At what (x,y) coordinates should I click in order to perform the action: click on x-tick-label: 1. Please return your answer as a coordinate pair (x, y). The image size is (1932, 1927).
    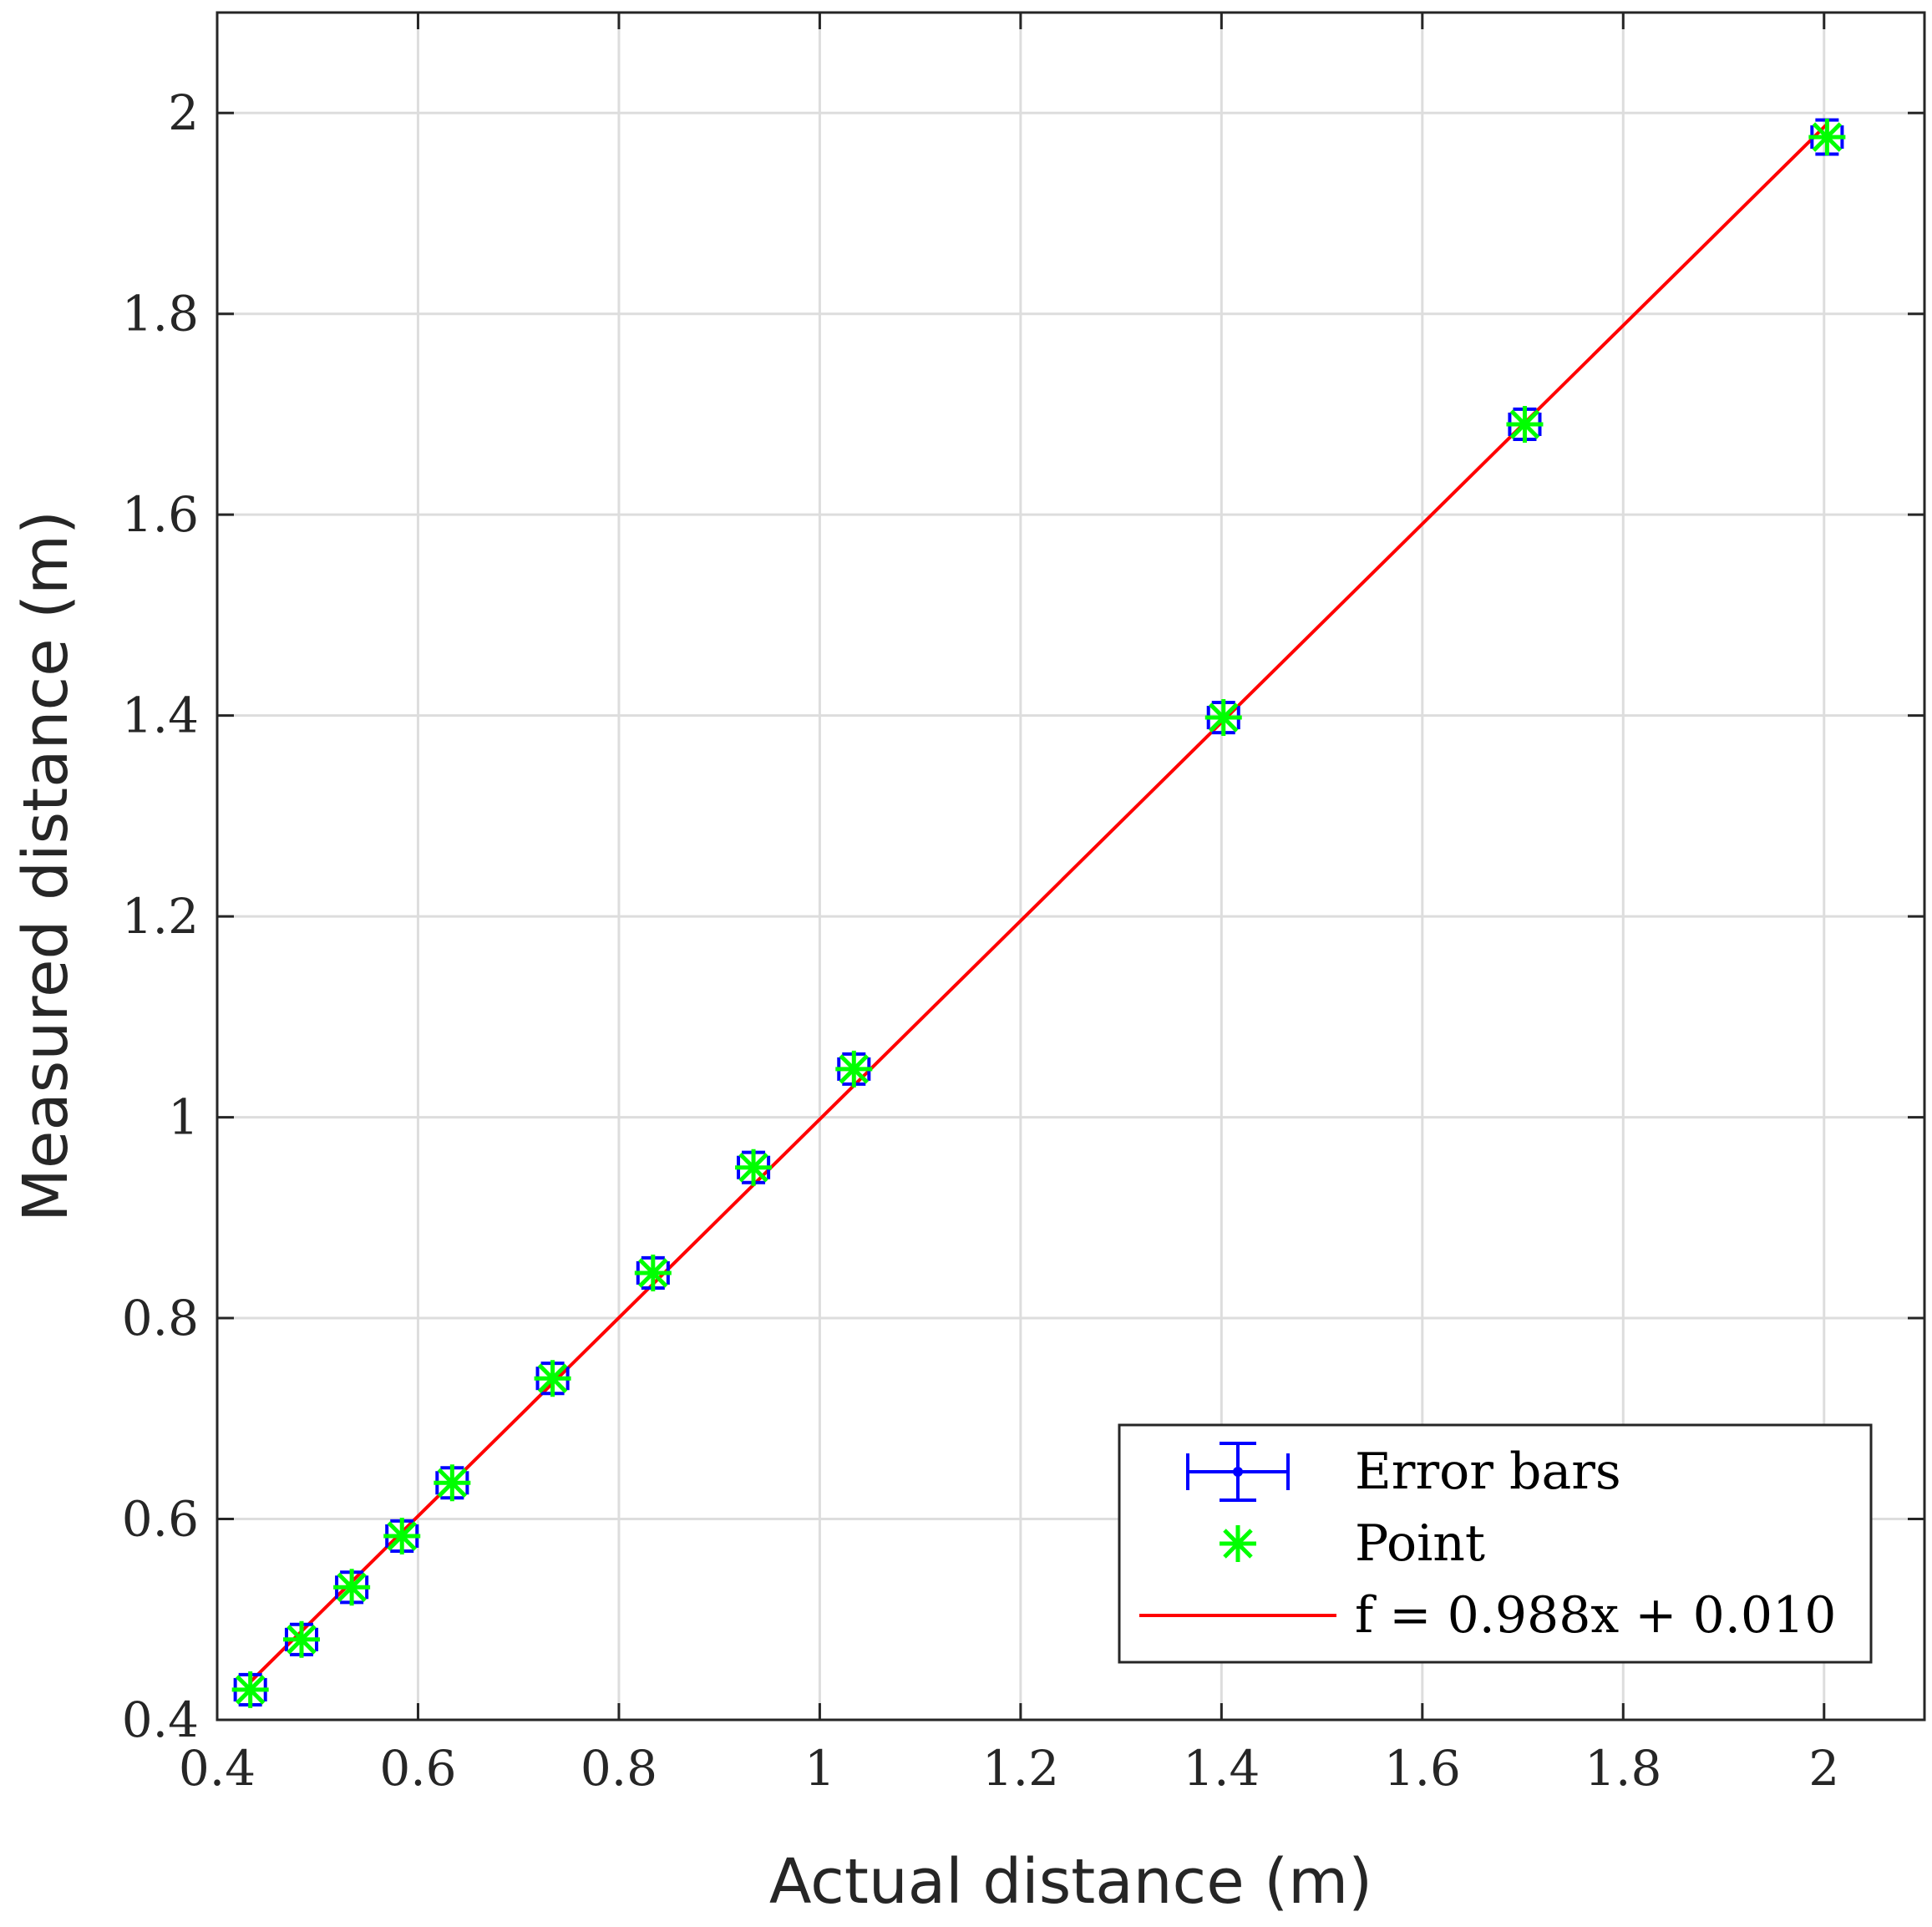
    Looking at the image, I should click on (819, 1768).